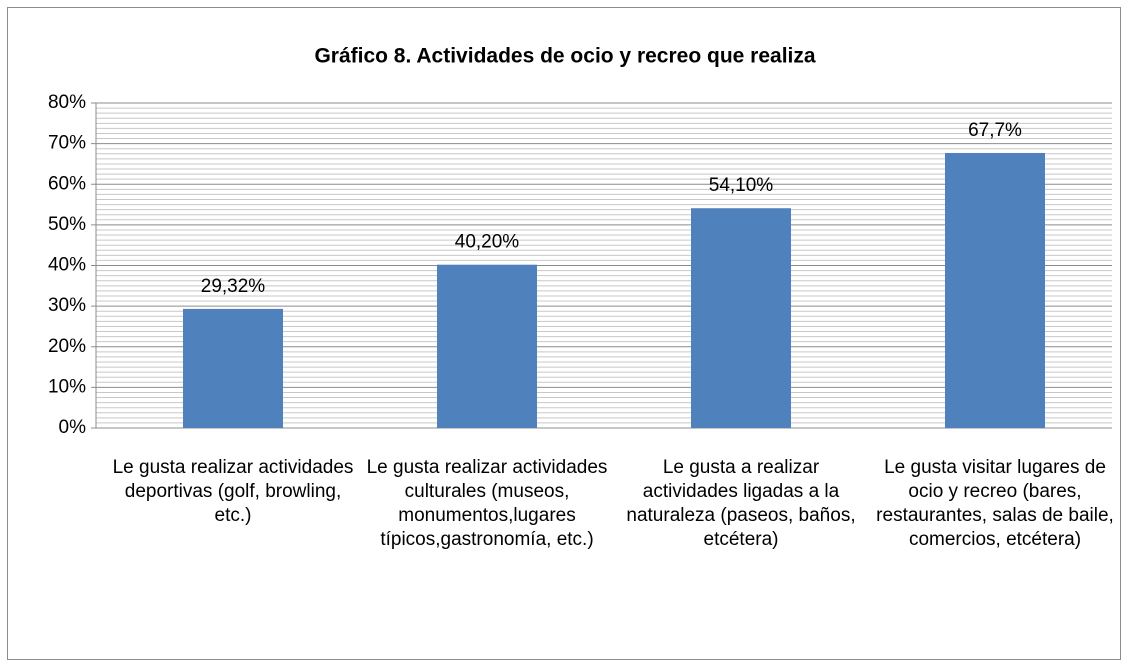  Describe the element at coordinates (67, 386) in the screenshot. I see `y-tick-label: 10%` at that location.